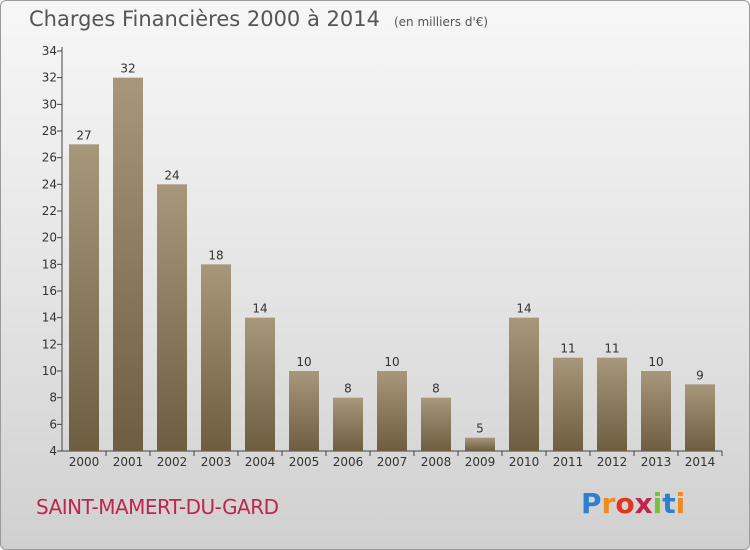 This screenshot has height=550, width=750. What do you see at coordinates (127, 69) in the screenshot?
I see `bar-value-label: 32` at bounding box center [127, 69].